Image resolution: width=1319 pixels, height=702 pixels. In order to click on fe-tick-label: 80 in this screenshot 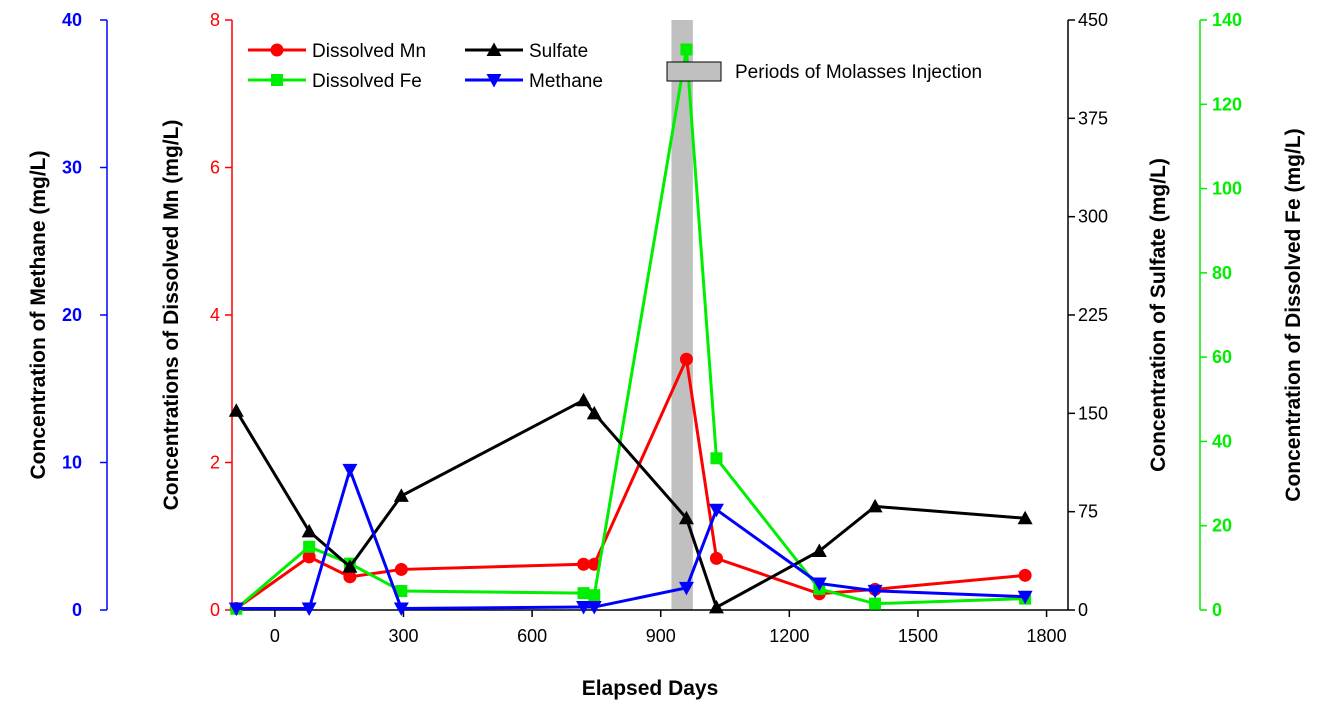, I will do `click(1222, 273)`.